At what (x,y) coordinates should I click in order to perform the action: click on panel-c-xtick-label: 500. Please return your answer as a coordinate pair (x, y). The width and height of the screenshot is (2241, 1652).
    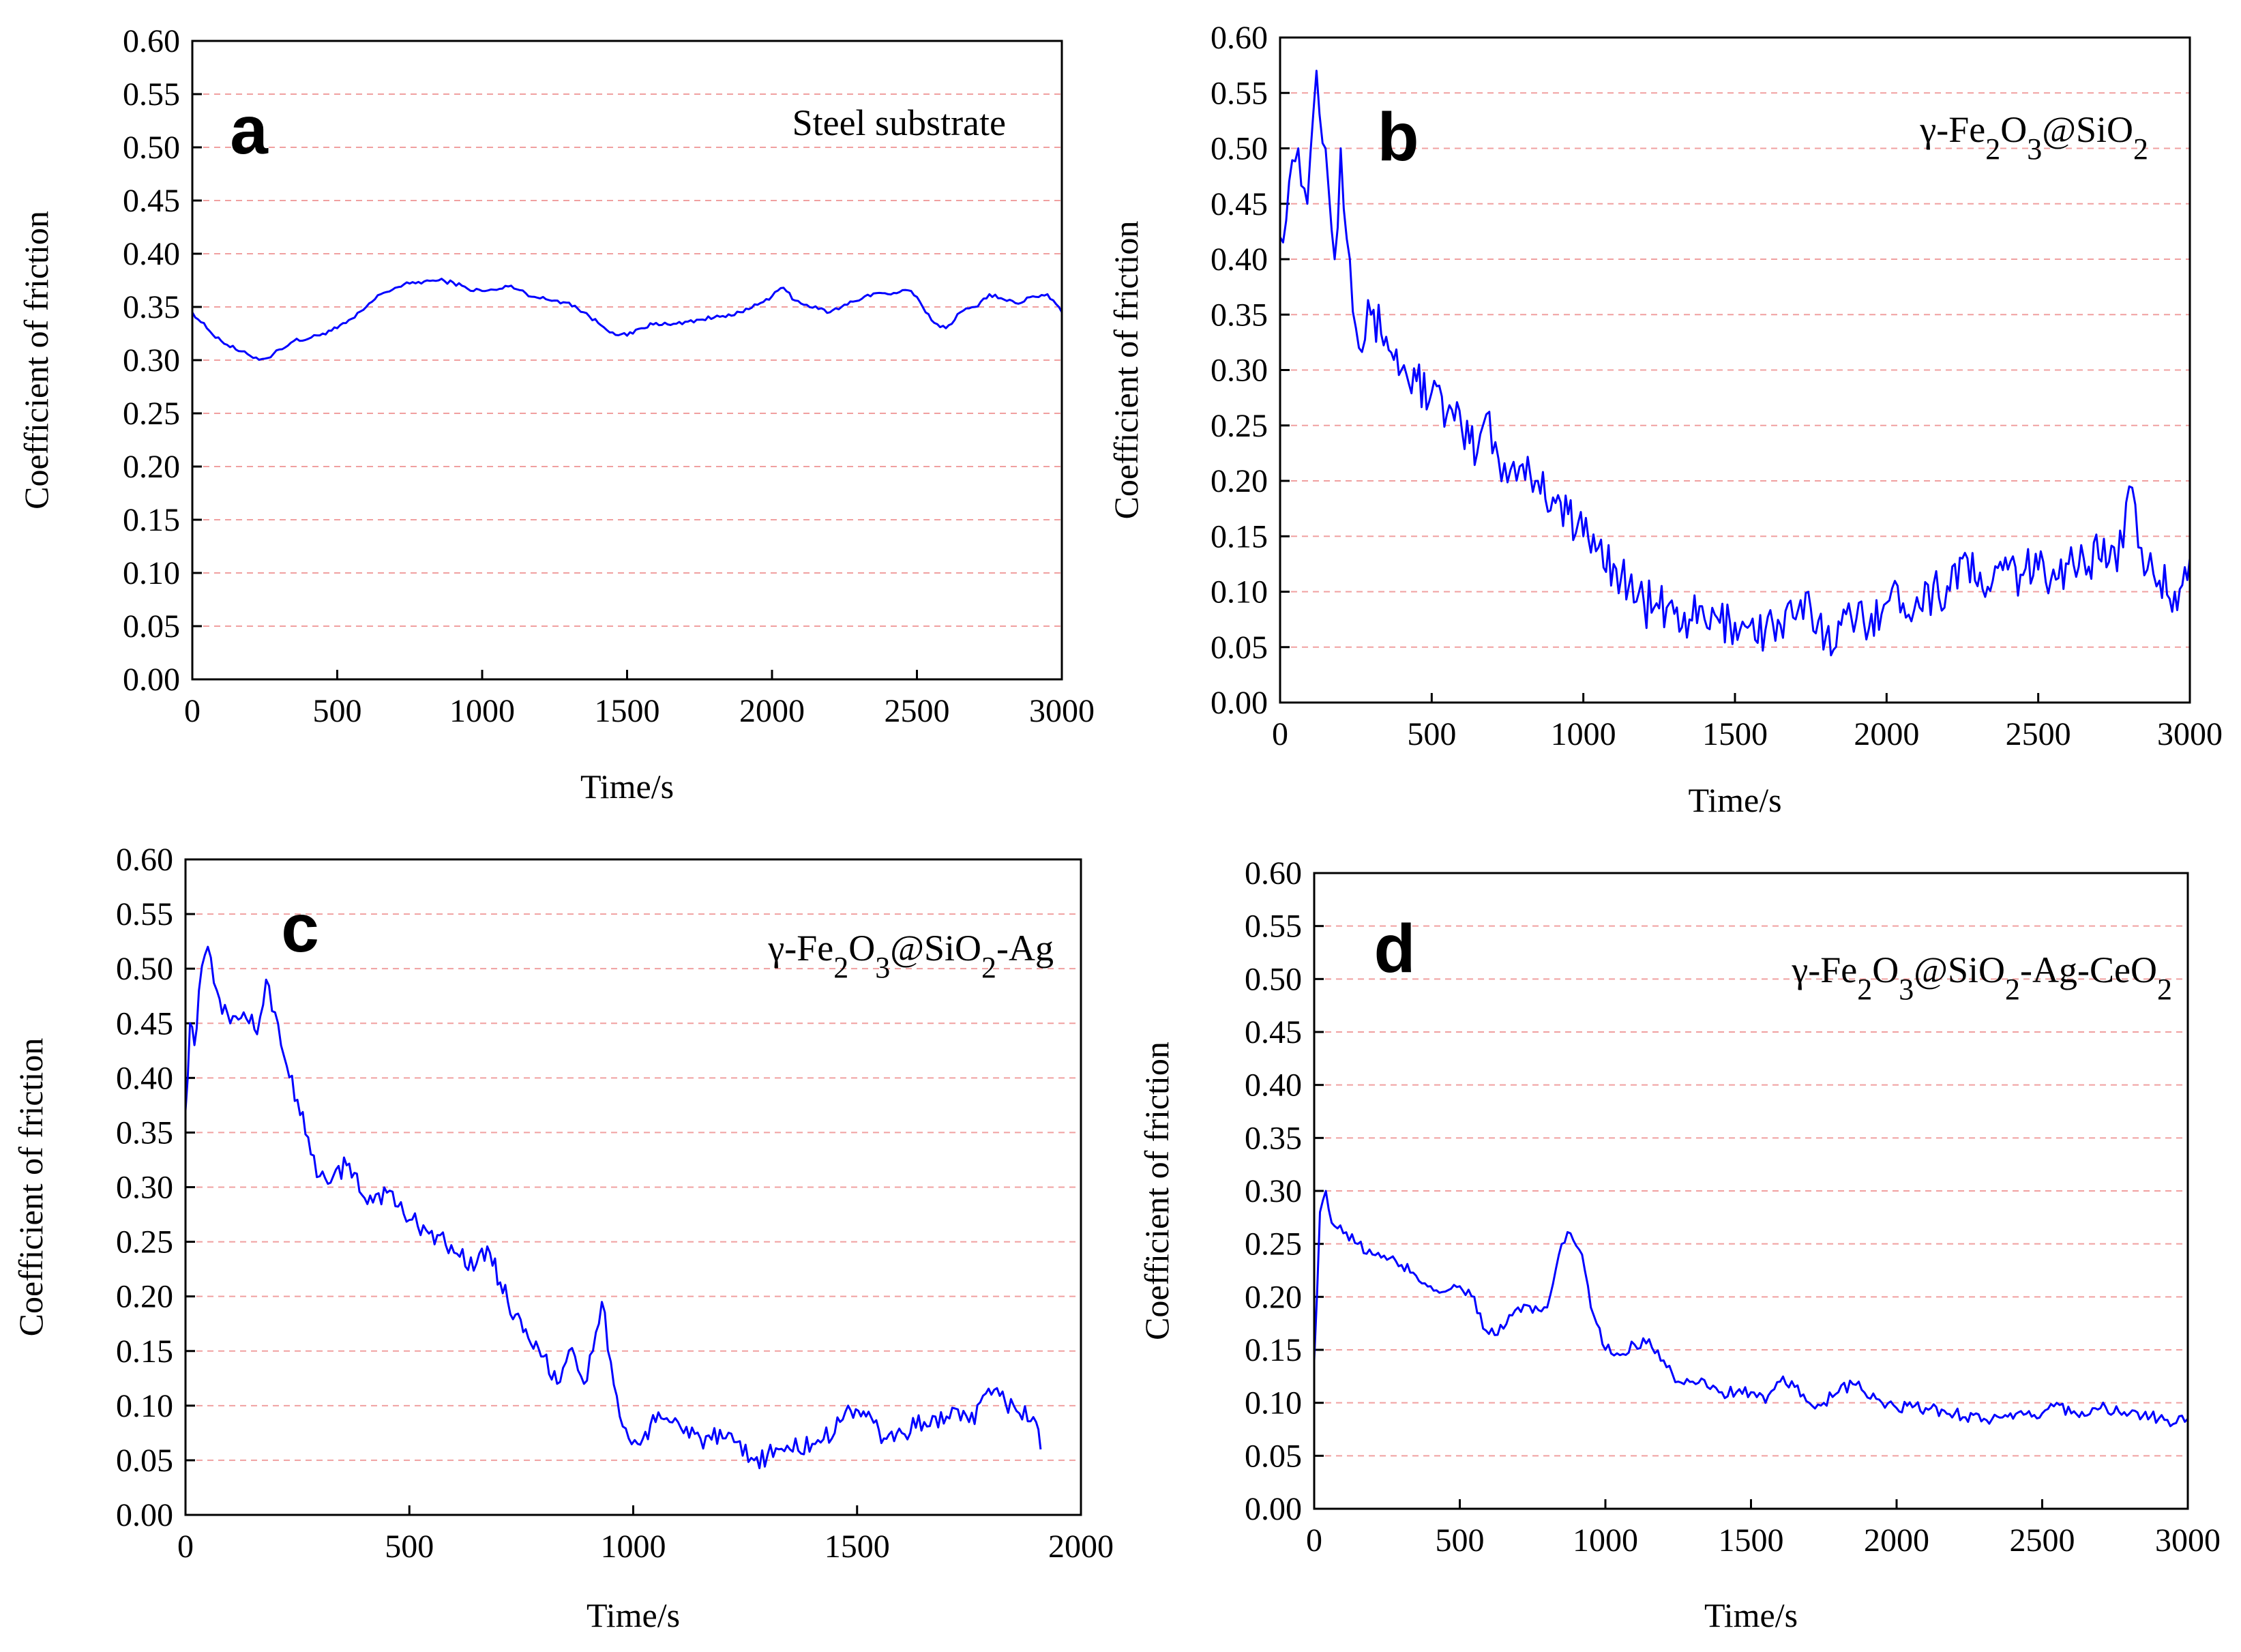
    Looking at the image, I should click on (410, 1547).